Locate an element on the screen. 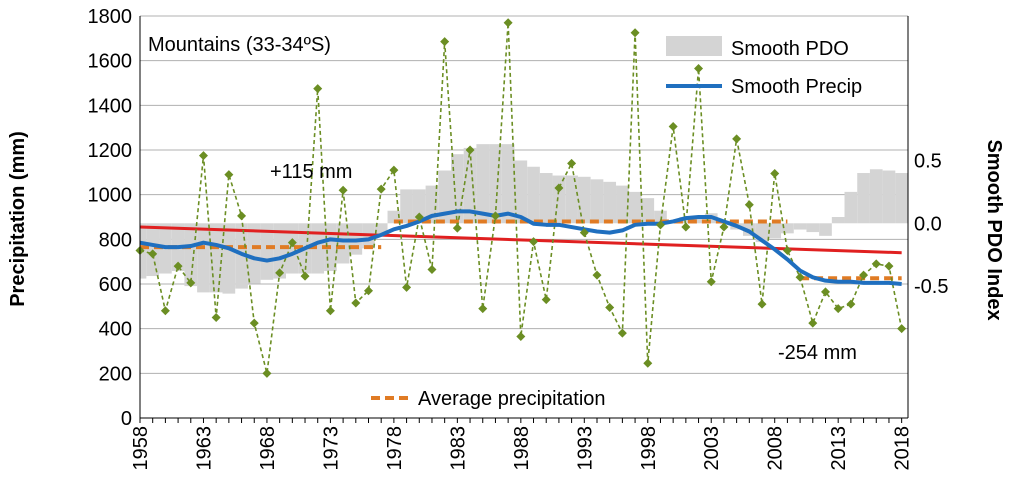 The image size is (1012, 492). legend-label-average-precip: Average precipitation is located at coordinates (512, 399).